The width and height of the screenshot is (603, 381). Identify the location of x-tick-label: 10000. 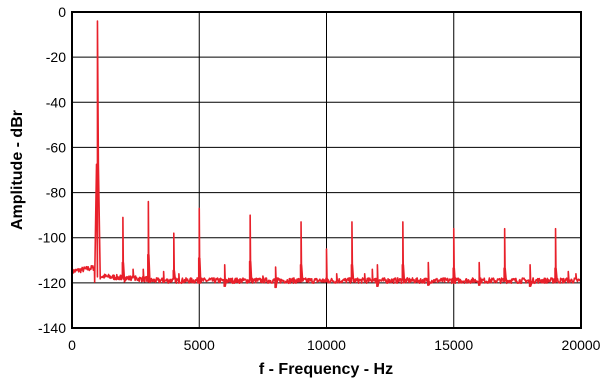
(326, 345).